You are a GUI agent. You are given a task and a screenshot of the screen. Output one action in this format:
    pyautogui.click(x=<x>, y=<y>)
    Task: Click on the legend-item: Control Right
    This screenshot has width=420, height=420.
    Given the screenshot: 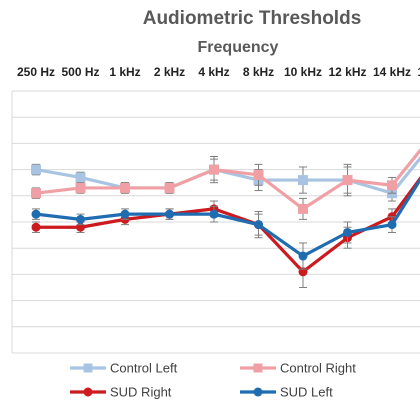 What is the action you would take?
    pyautogui.click(x=298, y=368)
    